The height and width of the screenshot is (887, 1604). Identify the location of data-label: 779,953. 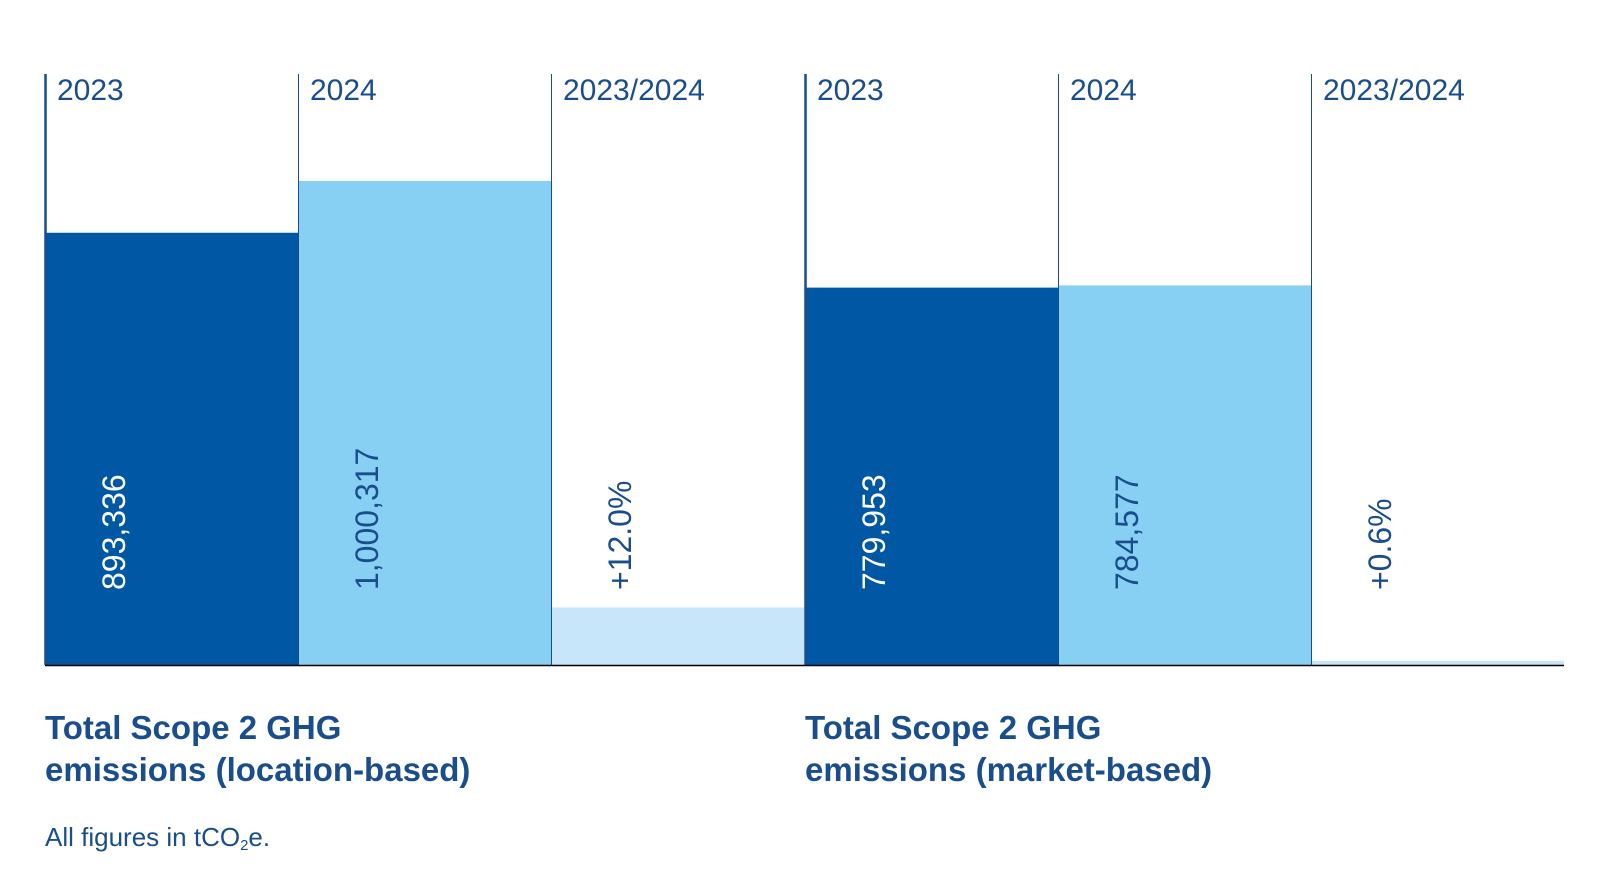
(874, 532).